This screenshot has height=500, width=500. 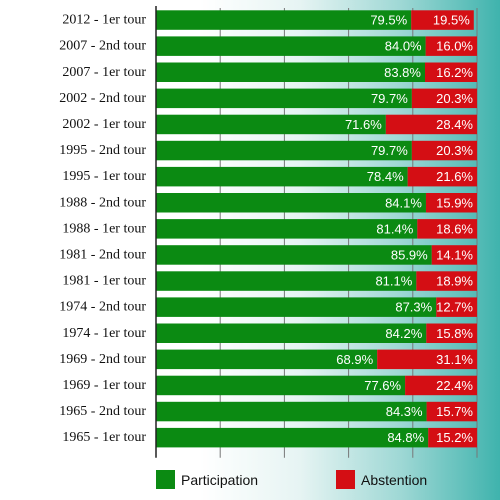 What do you see at coordinates (104, 437) in the screenshot?
I see `category-label: 1965 - 1er tour` at bounding box center [104, 437].